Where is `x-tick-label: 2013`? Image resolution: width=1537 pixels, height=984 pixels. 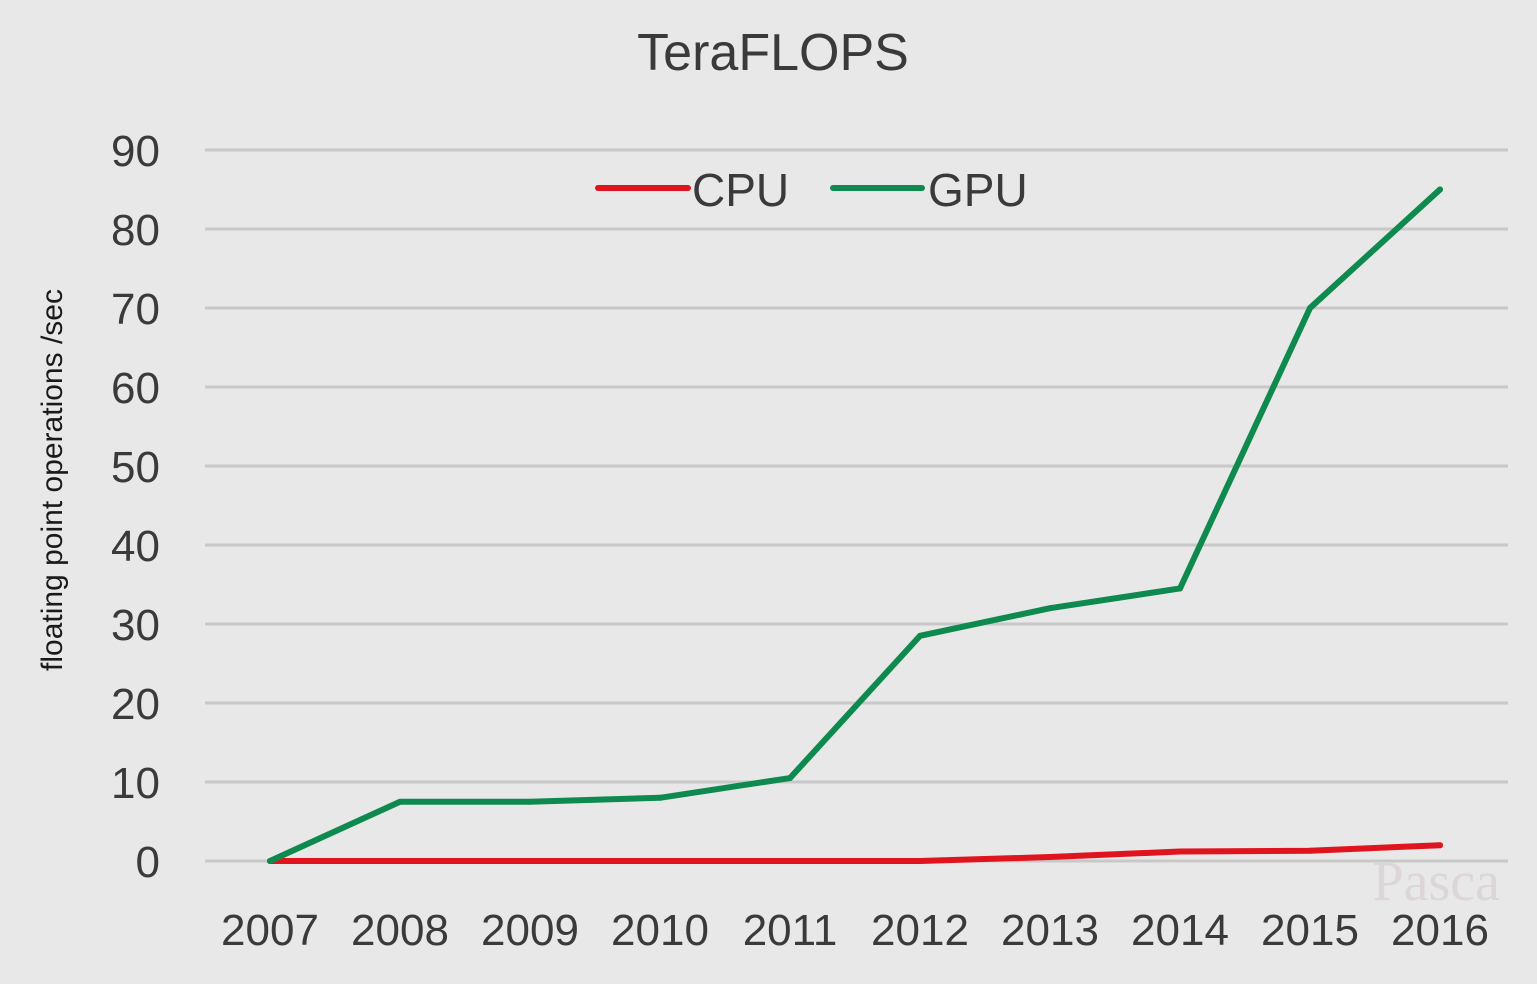 x-tick-label: 2013 is located at coordinates (1050, 930).